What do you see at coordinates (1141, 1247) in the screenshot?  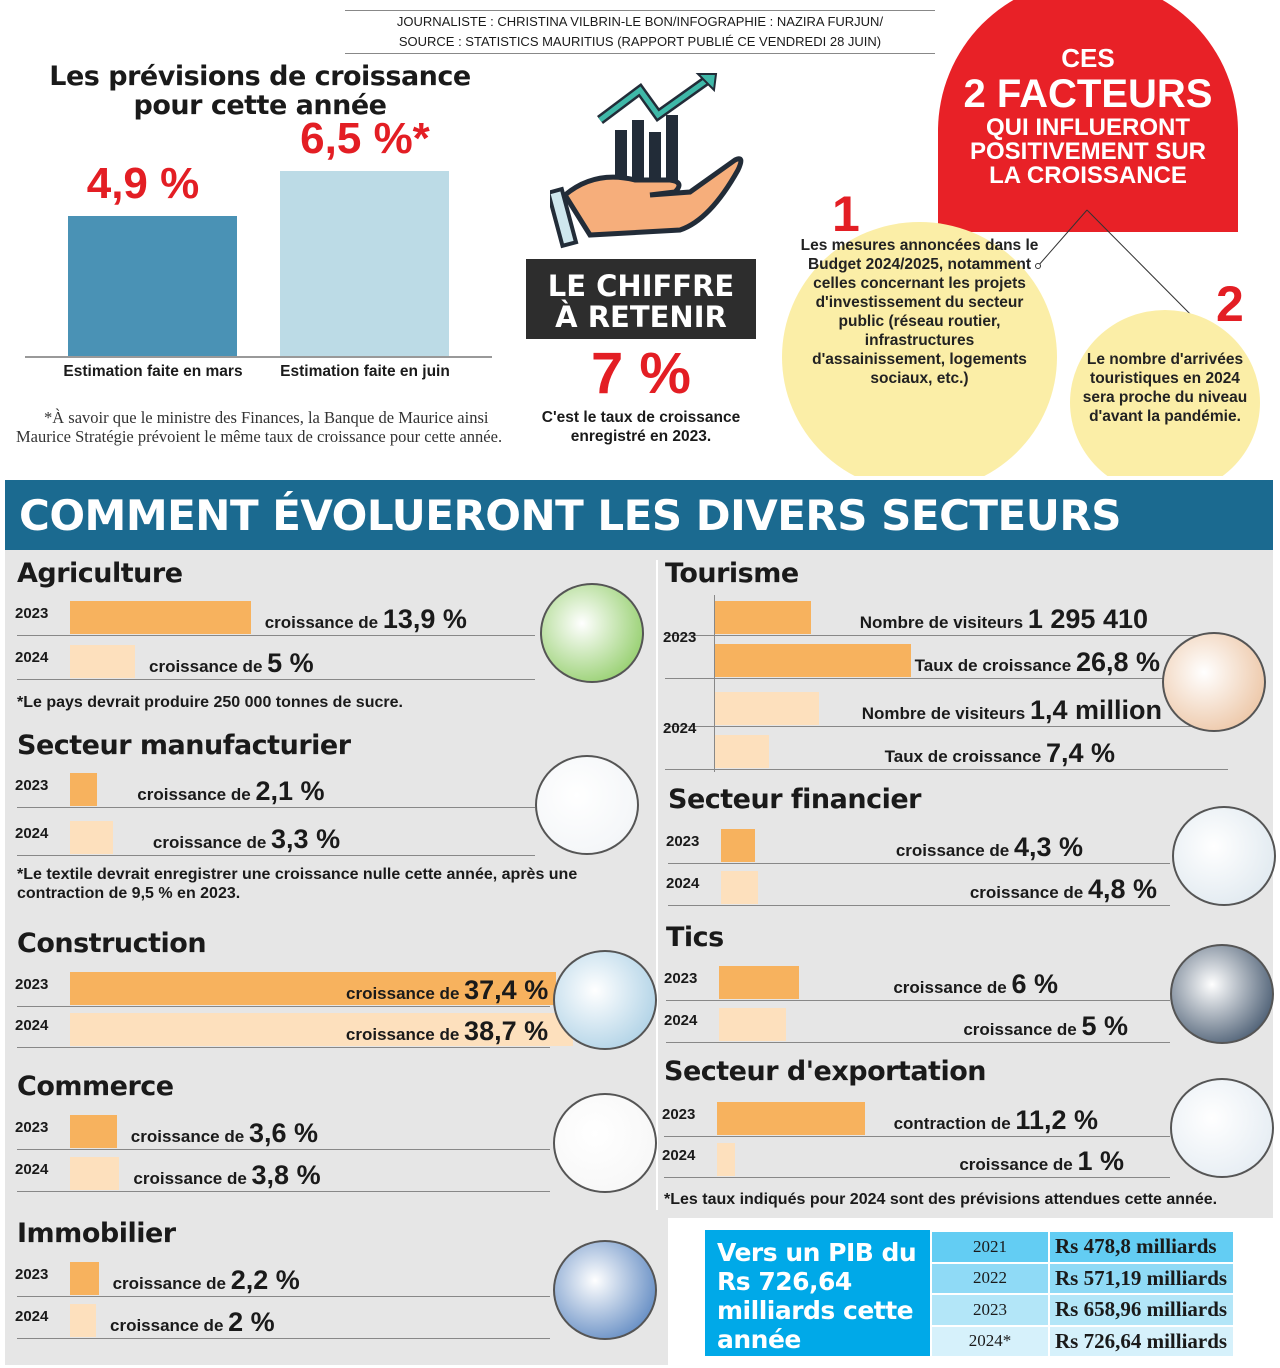 I see `pib-value: Rs 478,8 milliards` at bounding box center [1141, 1247].